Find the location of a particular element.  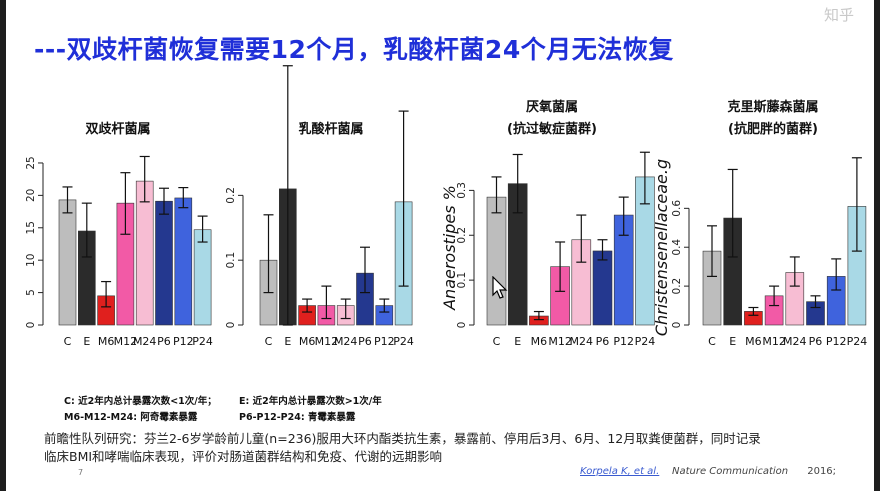

chart3-y-tick-label: 0.2 is located at coordinates (462, 235).